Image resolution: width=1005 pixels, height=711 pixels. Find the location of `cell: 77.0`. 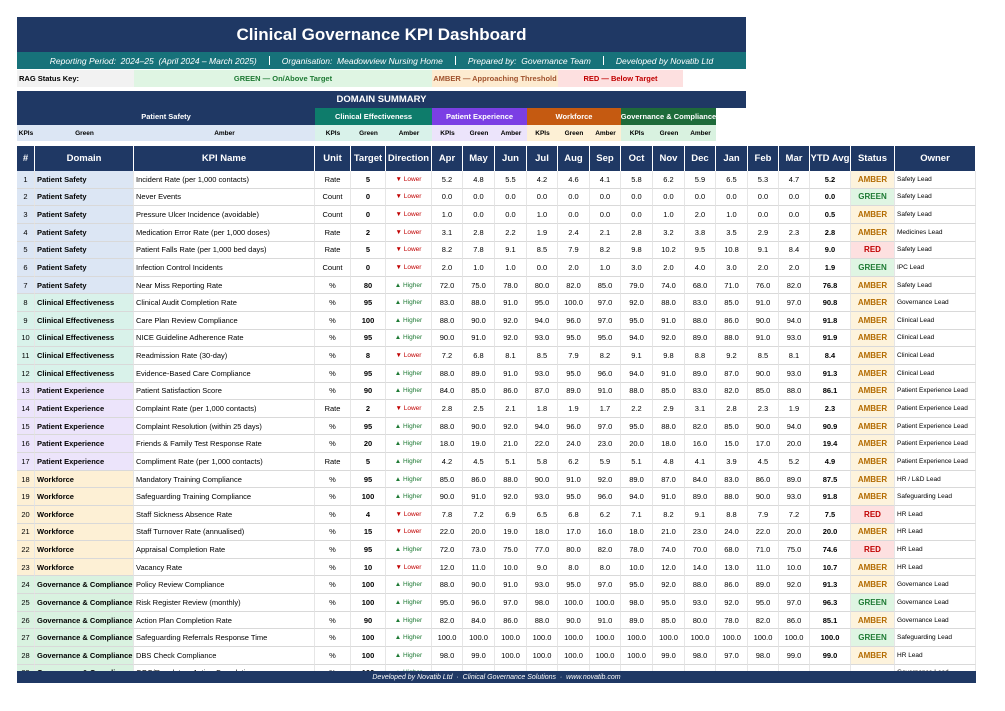

cell: 77.0 is located at coordinates (542, 550).